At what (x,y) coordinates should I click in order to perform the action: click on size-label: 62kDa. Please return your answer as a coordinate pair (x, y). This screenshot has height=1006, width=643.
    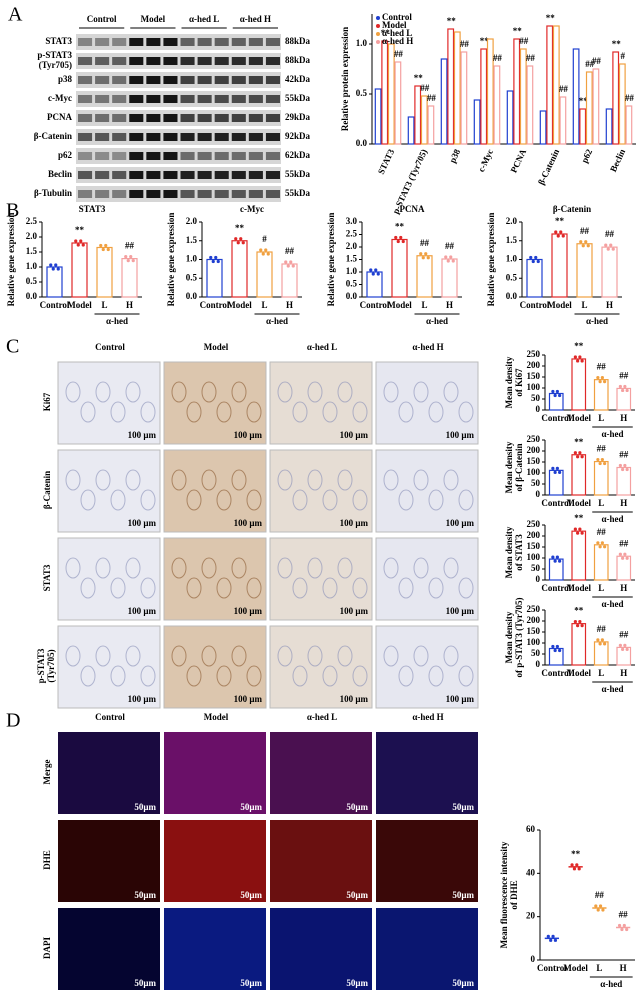
    Looking at the image, I should click on (298, 155).